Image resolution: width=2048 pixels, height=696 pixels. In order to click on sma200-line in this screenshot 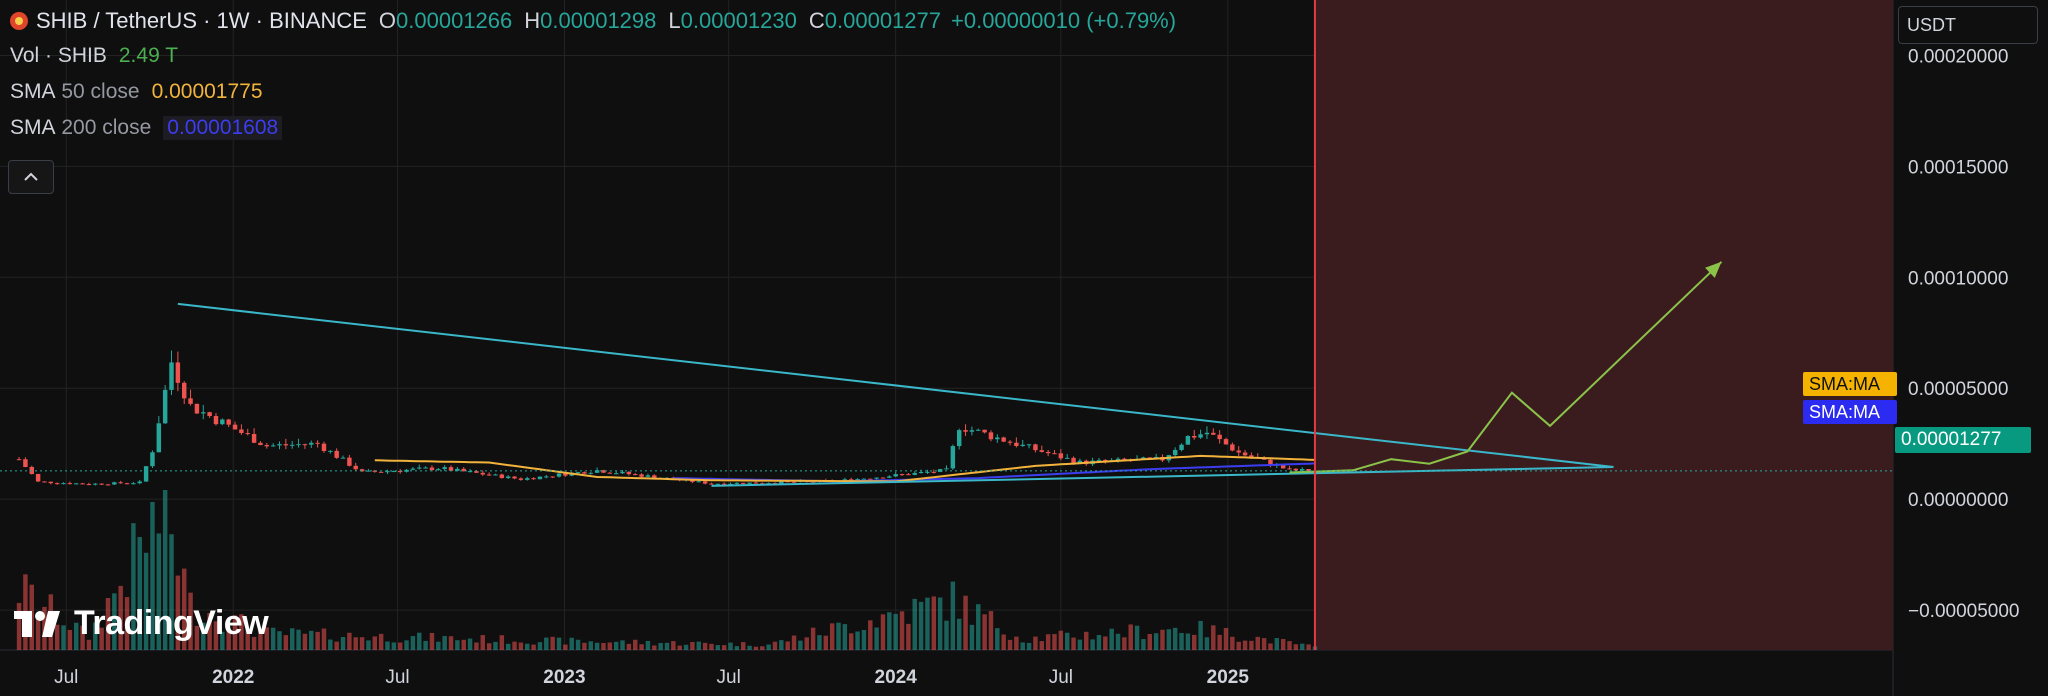, I will do `click(994, 472)`.